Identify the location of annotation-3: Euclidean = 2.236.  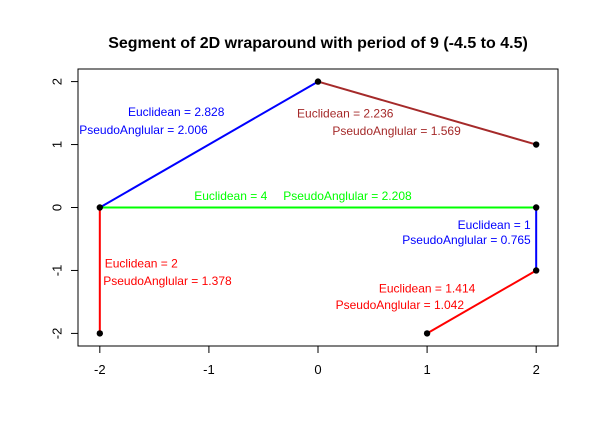
(345, 113).